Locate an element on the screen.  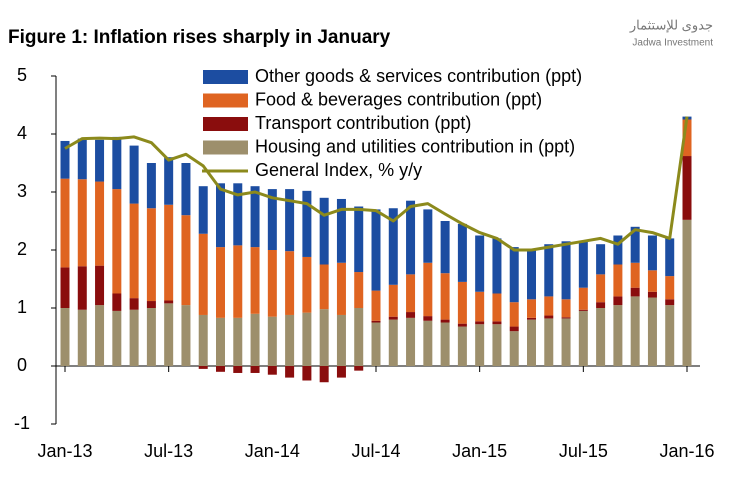
y-tick-label: 2 is located at coordinates (22, 249).